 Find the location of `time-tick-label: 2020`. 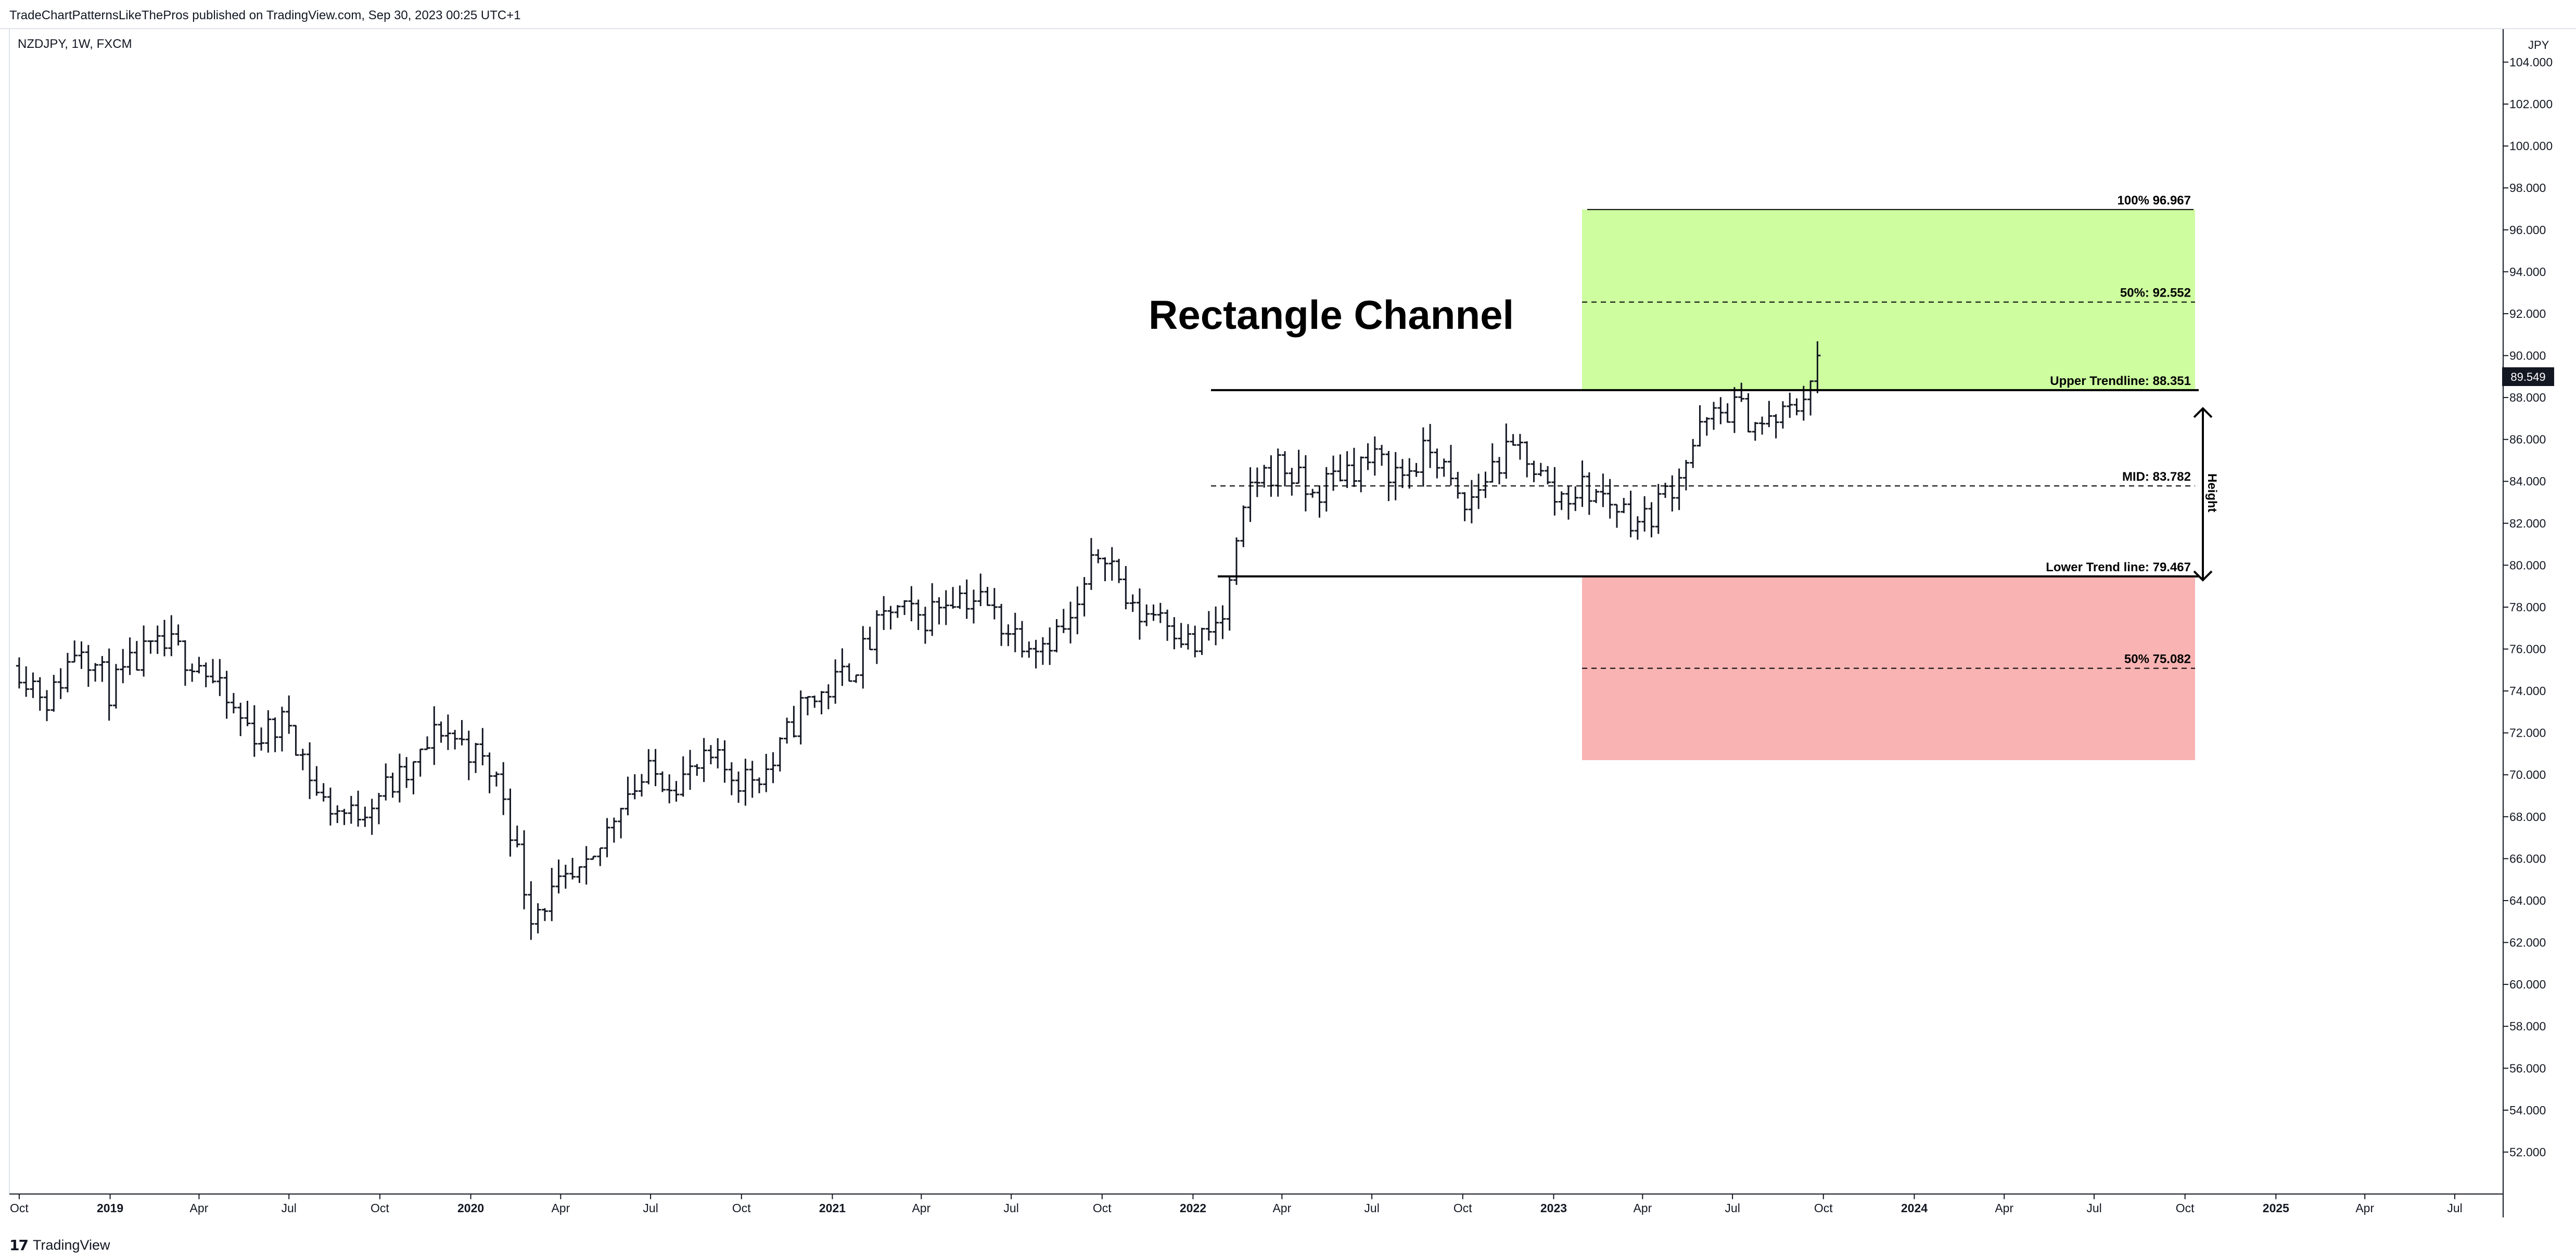

time-tick-label: 2020 is located at coordinates (470, 1208).